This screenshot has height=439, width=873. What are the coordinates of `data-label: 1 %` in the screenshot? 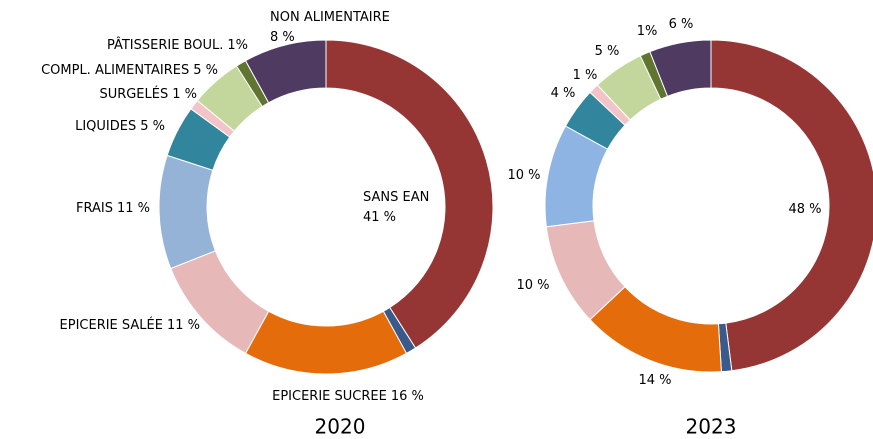 It's located at (585, 75).